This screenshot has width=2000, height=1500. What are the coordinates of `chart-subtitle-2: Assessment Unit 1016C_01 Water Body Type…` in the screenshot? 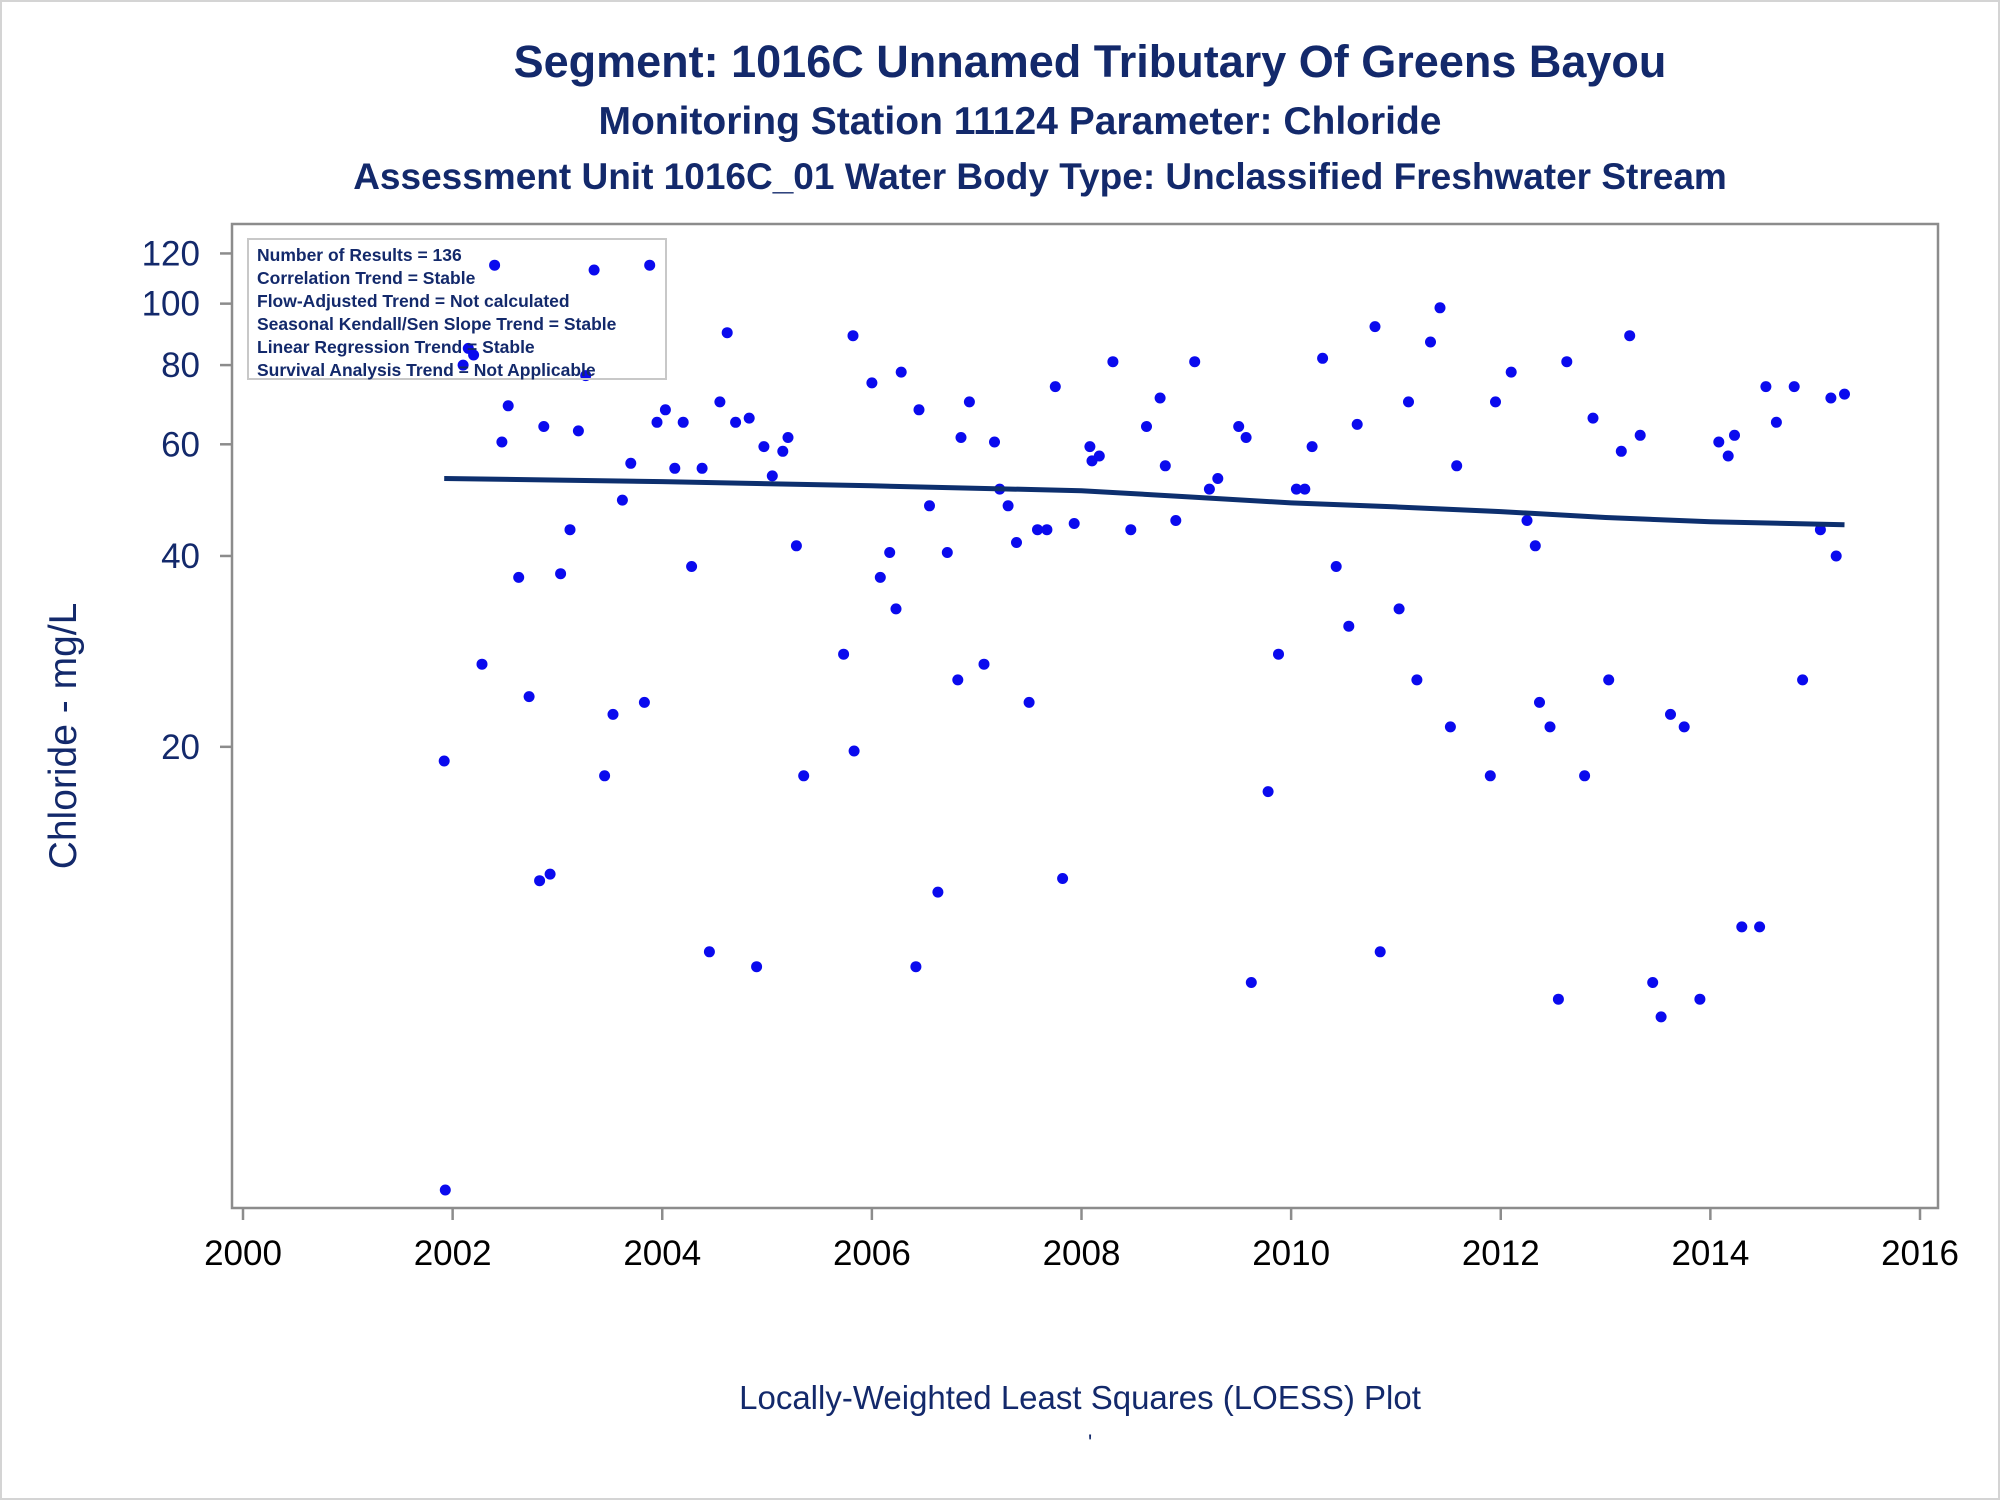 It's located at (1040, 176).